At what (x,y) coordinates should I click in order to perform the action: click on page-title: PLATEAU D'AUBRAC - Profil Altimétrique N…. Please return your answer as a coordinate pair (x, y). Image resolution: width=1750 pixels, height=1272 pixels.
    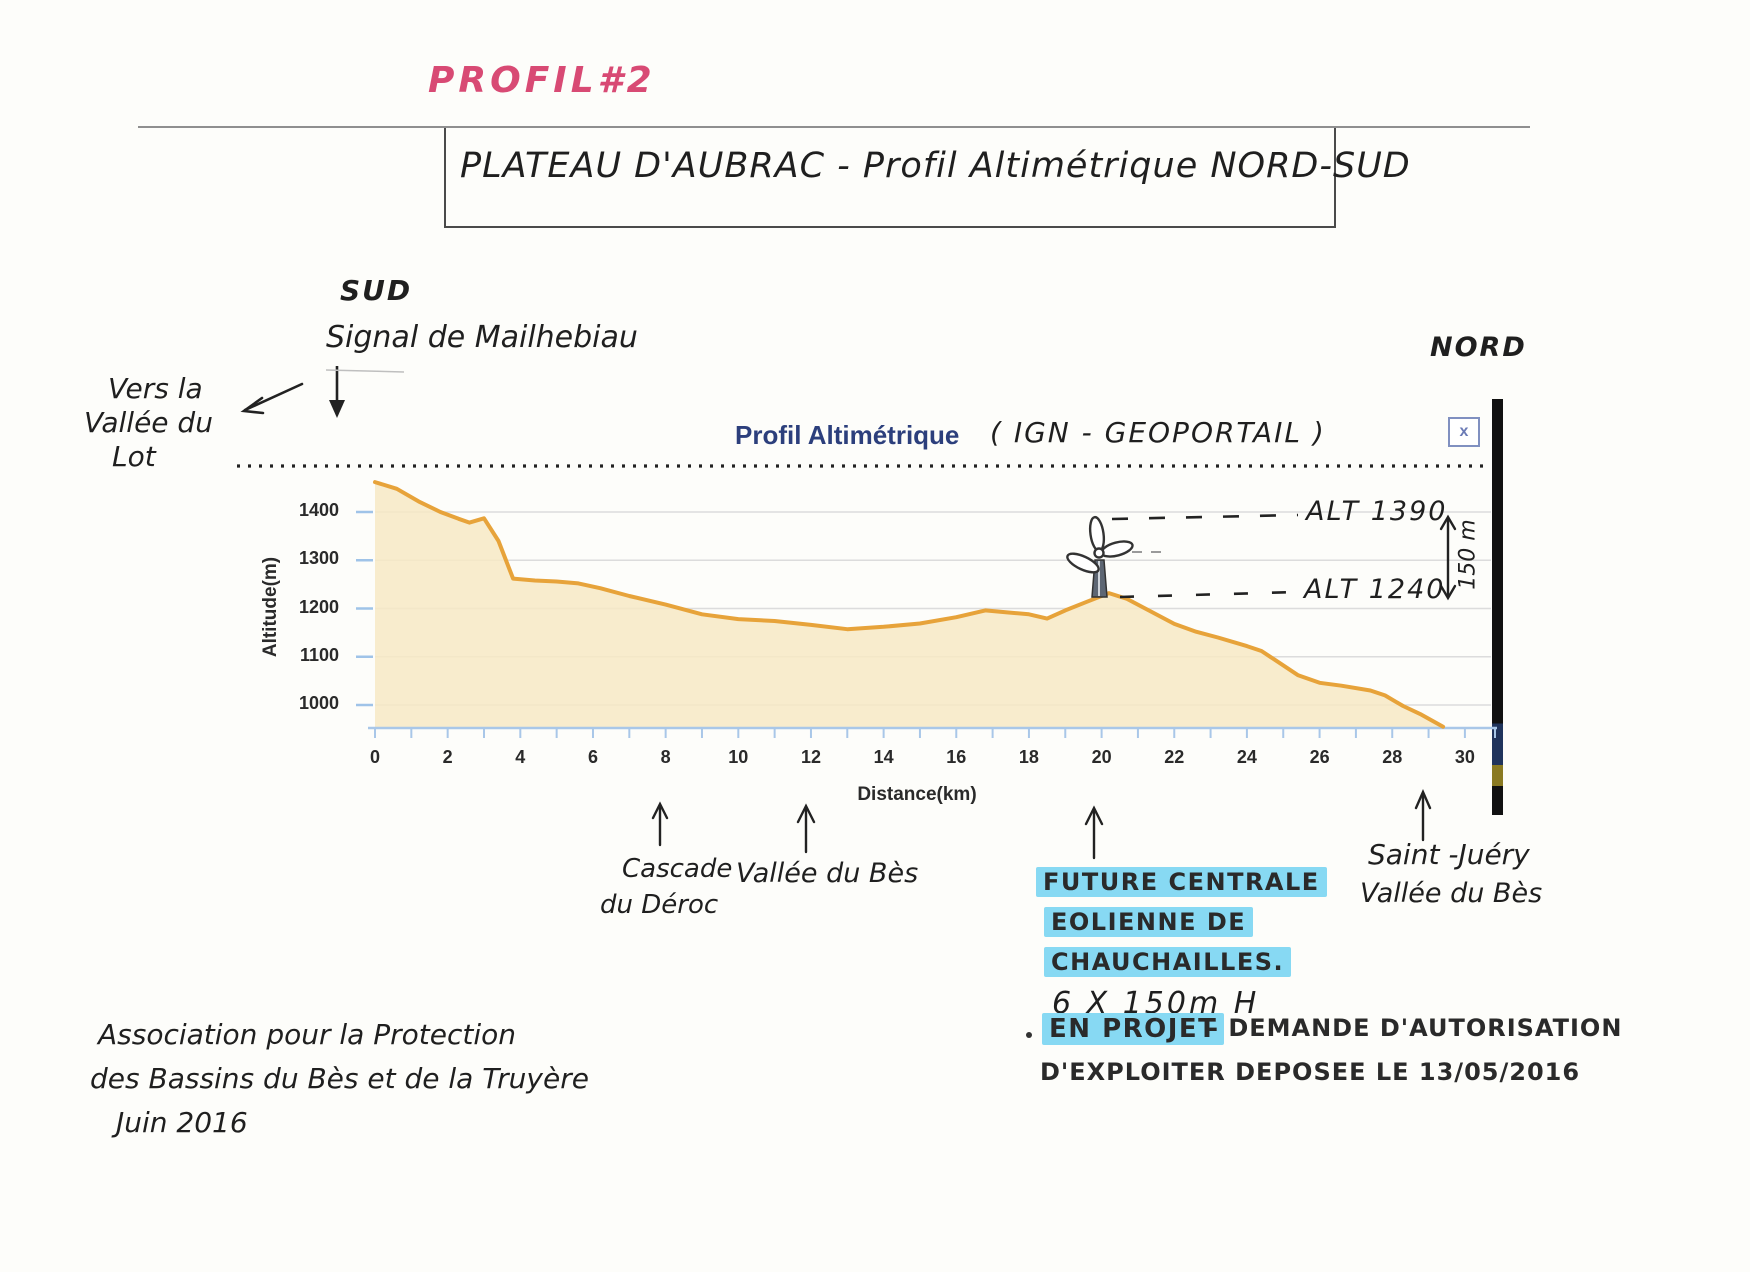
    Looking at the image, I should click on (935, 166).